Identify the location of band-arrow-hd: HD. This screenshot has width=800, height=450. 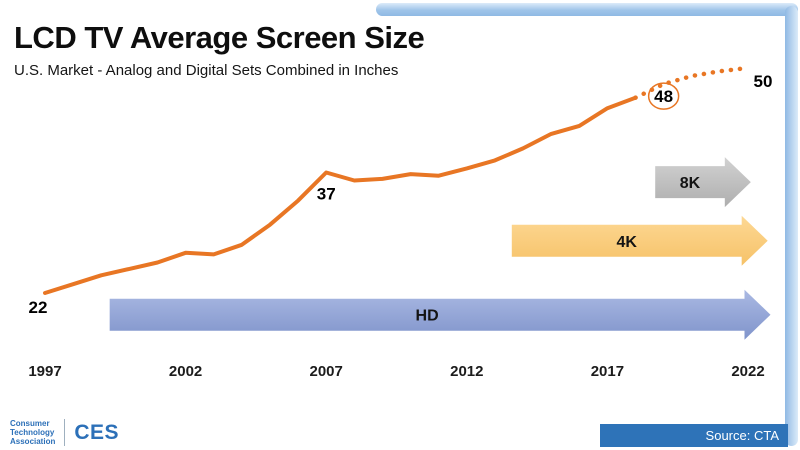
(440, 314).